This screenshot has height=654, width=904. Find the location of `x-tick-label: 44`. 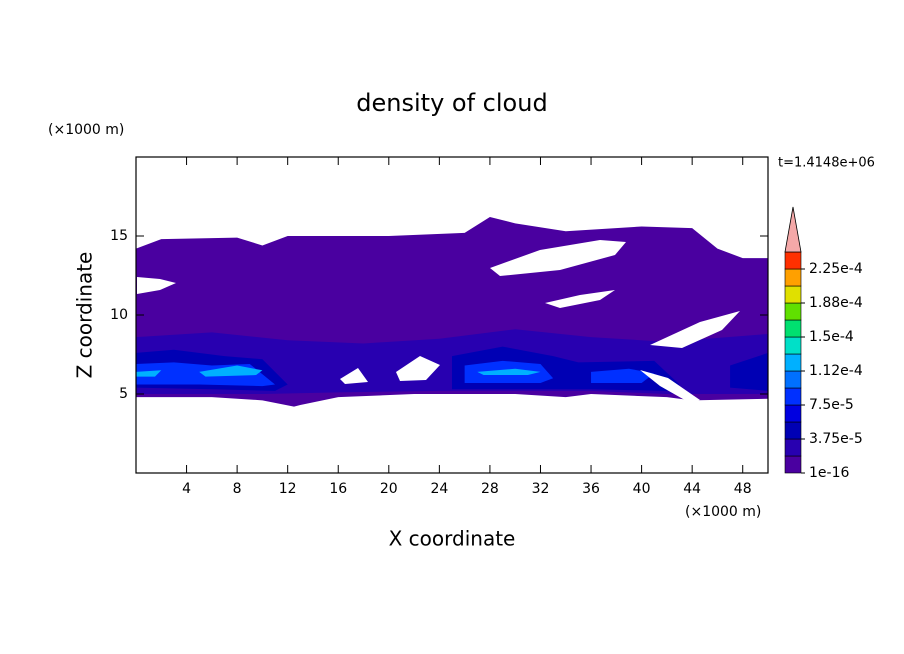

x-tick-label: 44 is located at coordinates (692, 489).